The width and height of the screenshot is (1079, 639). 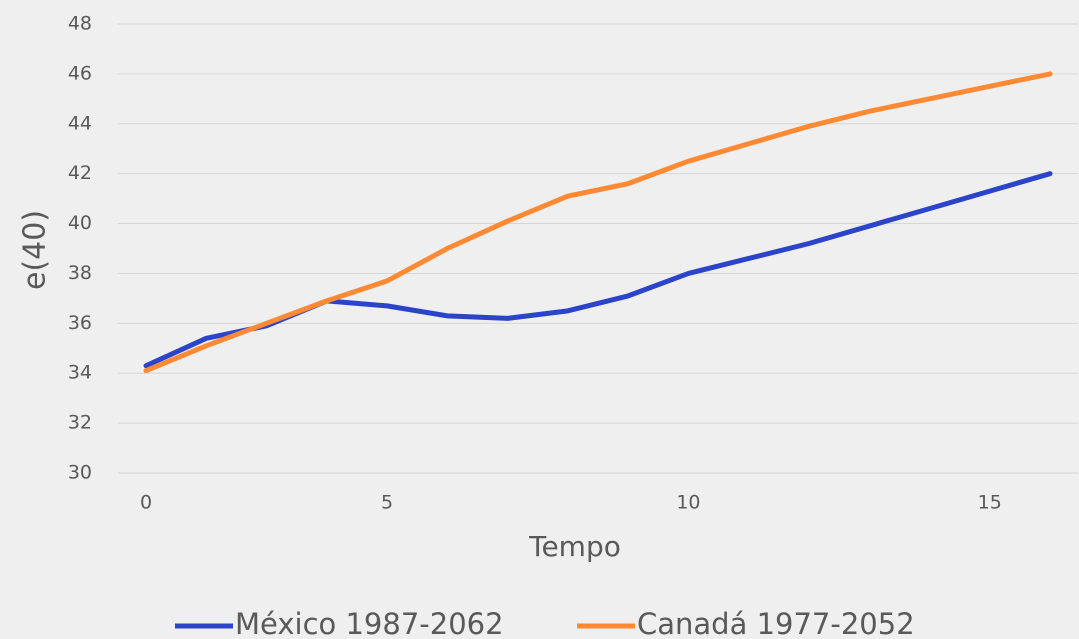 I want to click on y-tick-label: 30, so click(x=80, y=473).